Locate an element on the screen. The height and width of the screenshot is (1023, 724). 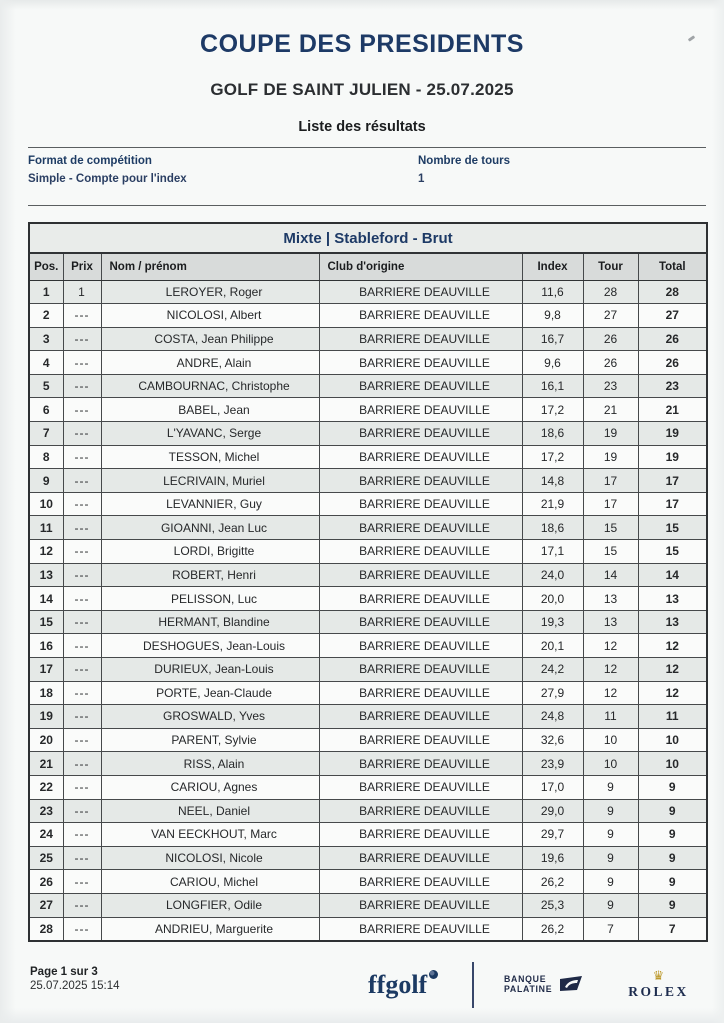
cell-position: 28 is located at coordinates (46, 929).